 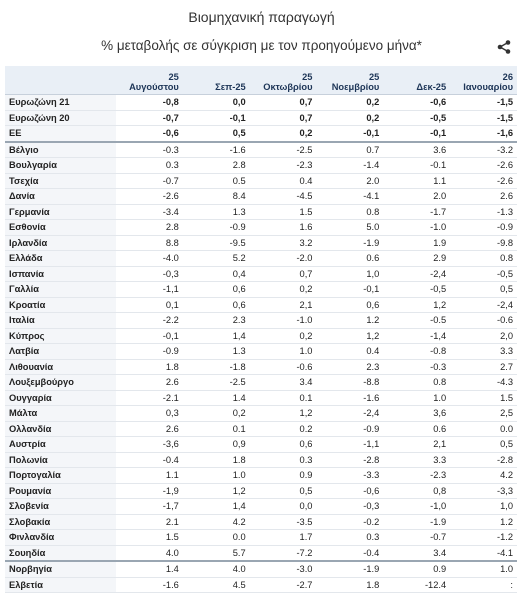 What do you see at coordinates (417, 227) in the screenshot?
I see `value-cell: -1.0` at bounding box center [417, 227].